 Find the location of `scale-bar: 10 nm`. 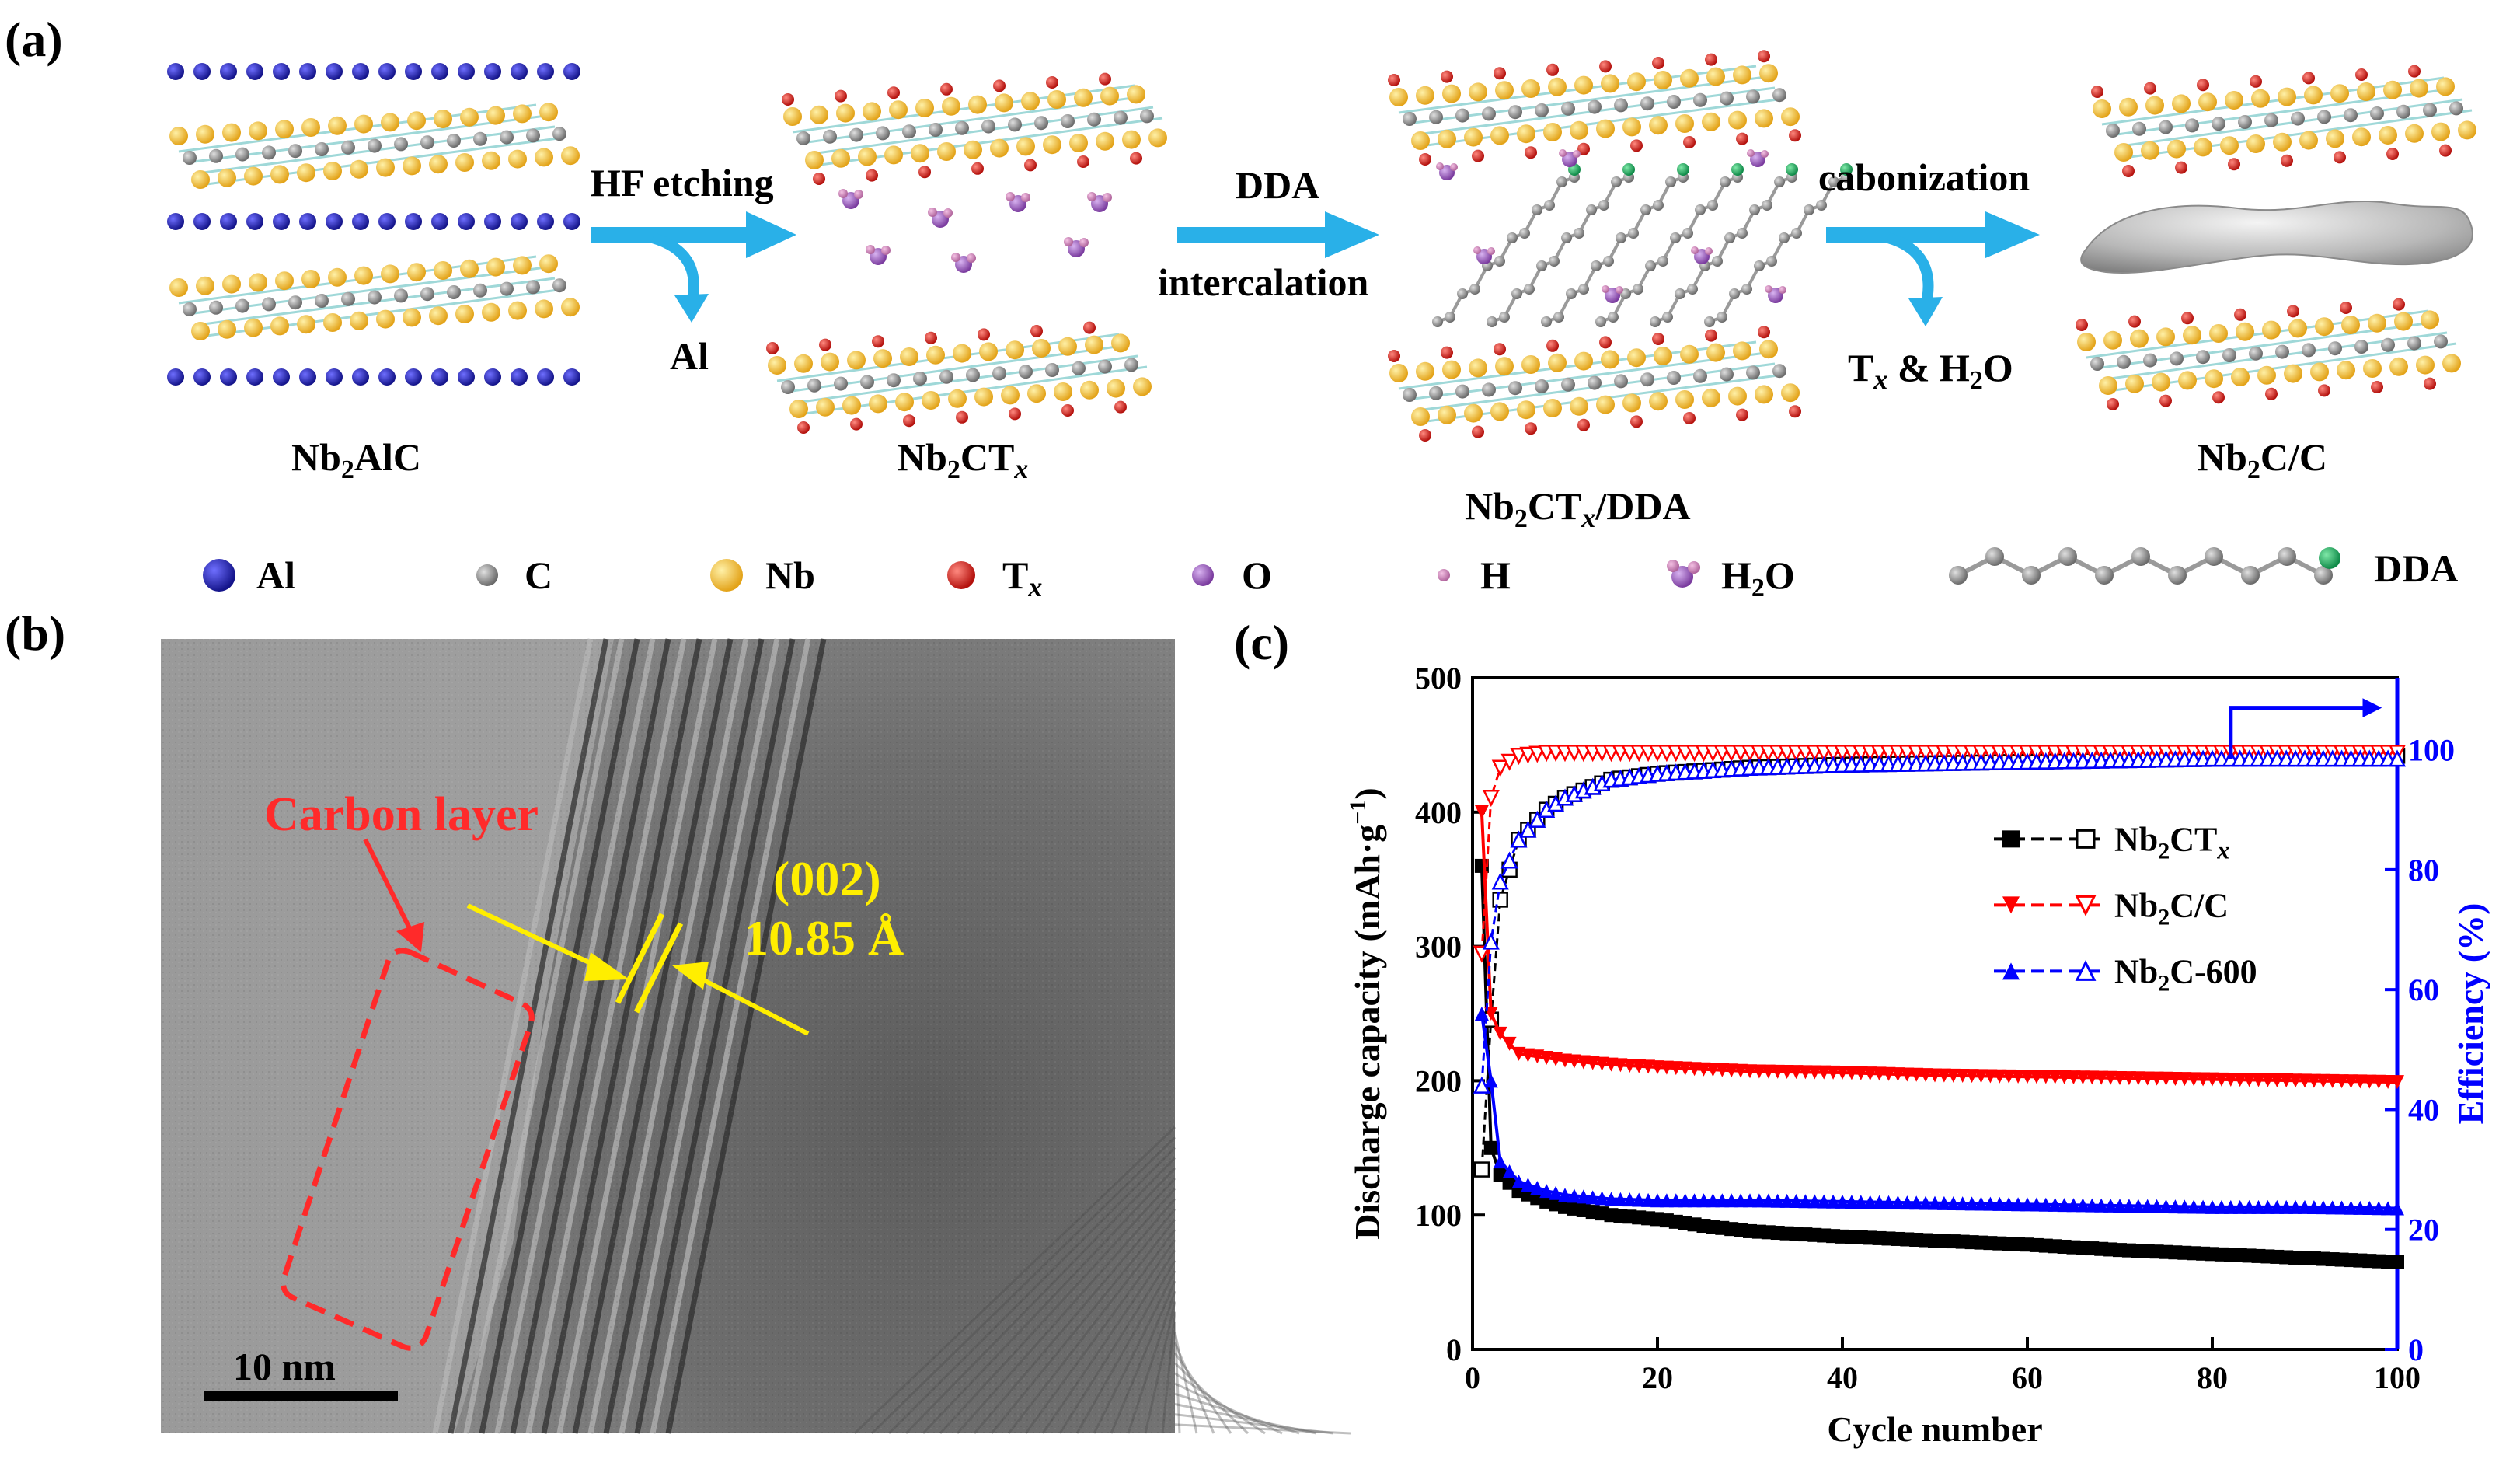

scale-bar: 10 nm is located at coordinates (301, 1373).